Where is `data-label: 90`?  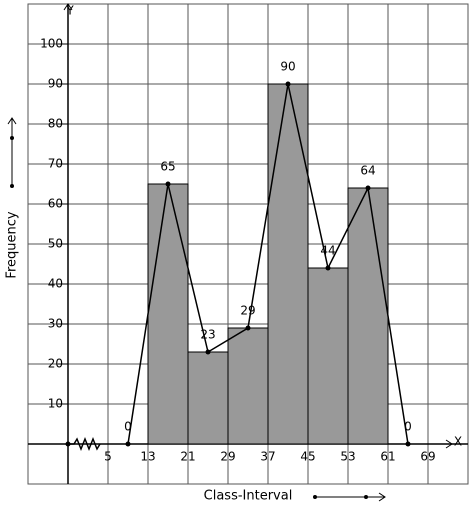 data-label: 90 is located at coordinates (287, 67).